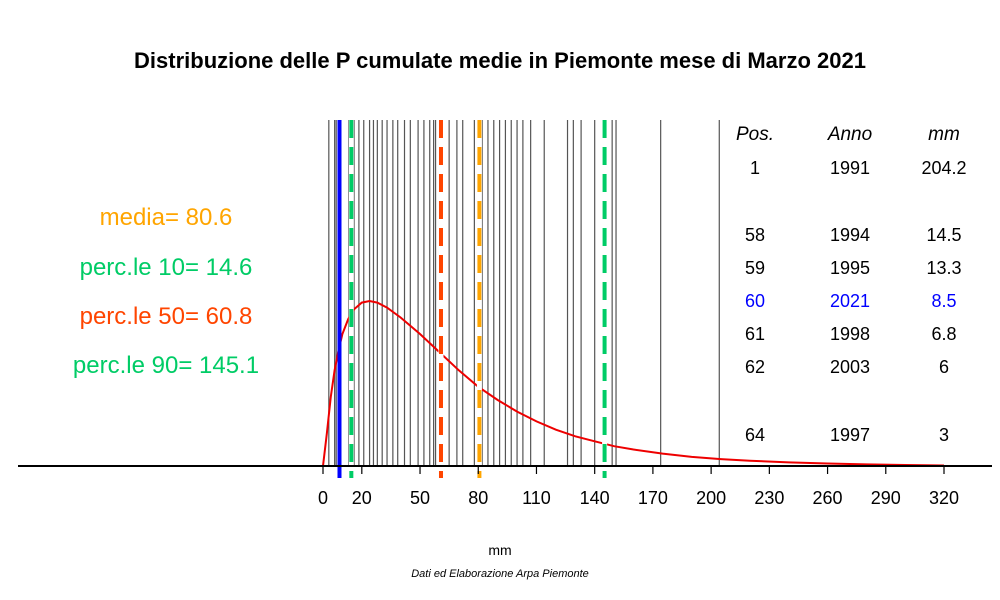 This screenshot has width=1000, height=600. I want to click on table-cell-2-0: 59, so click(755, 268).